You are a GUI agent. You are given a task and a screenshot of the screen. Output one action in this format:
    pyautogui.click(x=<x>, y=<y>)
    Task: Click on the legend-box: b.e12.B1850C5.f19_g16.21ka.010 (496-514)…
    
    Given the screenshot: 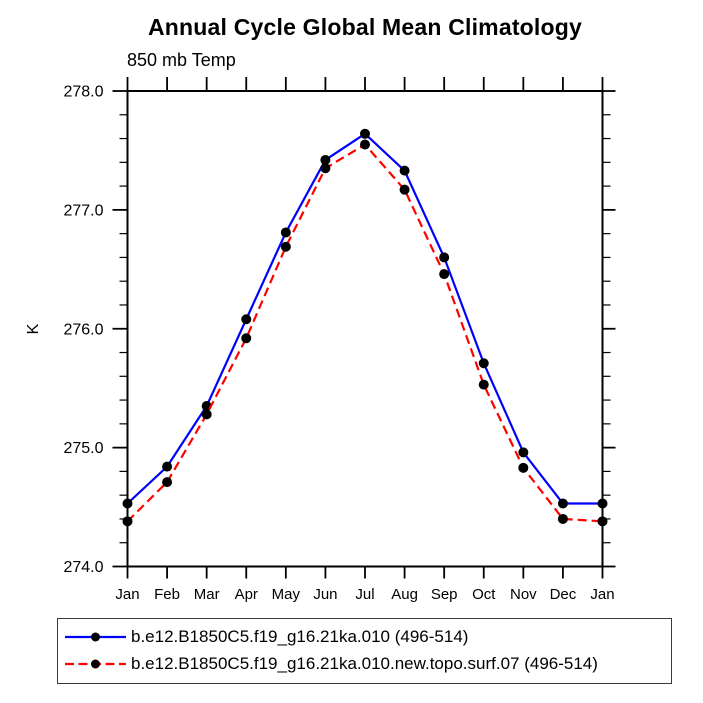 What is the action you would take?
    pyautogui.click(x=364, y=651)
    